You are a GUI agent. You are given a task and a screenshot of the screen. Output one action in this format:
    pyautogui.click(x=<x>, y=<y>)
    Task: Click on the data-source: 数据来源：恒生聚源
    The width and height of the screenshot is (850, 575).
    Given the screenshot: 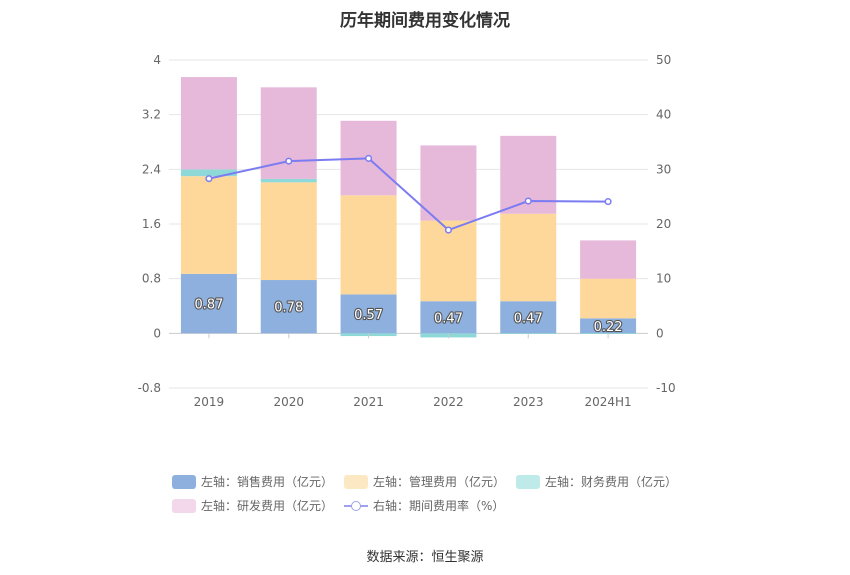 What is the action you would take?
    pyautogui.click(x=425, y=557)
    